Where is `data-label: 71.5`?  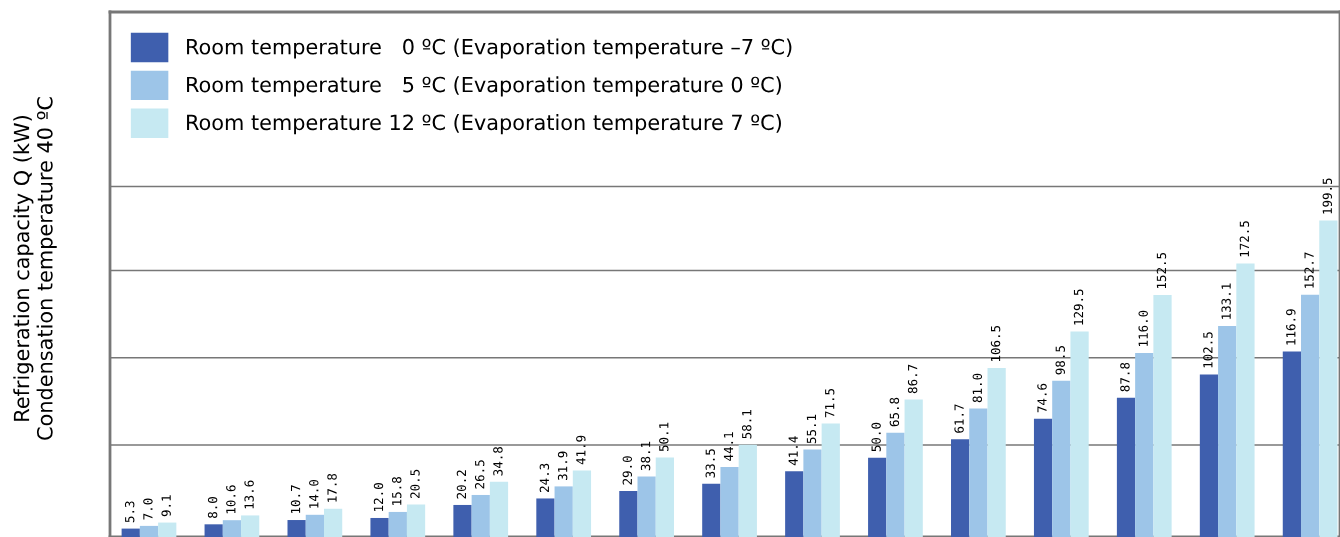 data-label: 71.5 is located at coordinates (830, 403).